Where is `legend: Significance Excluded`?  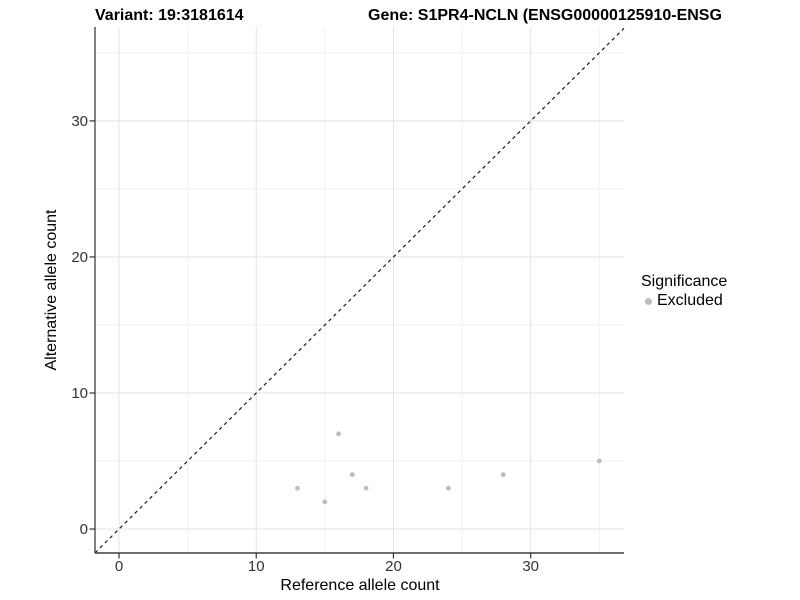 legend: Significance Excluded is located at coordinates (684, 291).